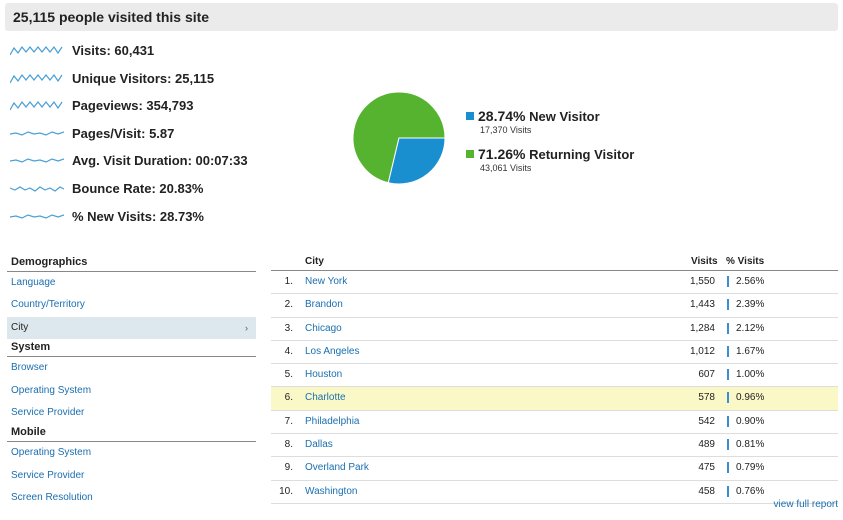  What do you see at coordinates (113, 50) in the screenshot?
I see `metric-label: Visits: 60,431` at bounding box center [113, 50].